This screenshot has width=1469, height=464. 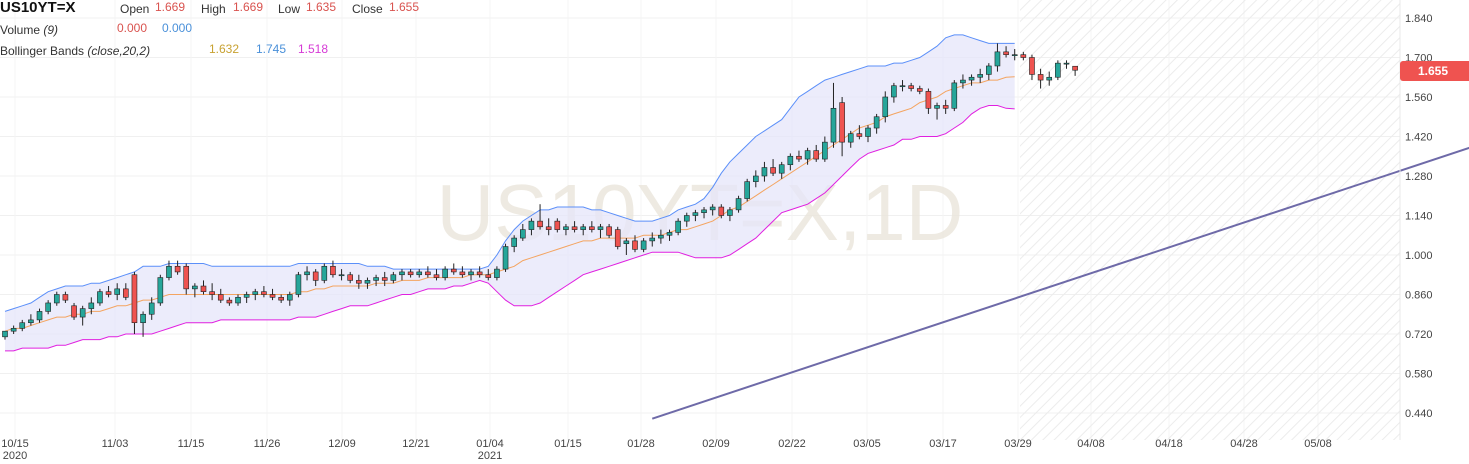 I want to click on y-tick-label: 1.000, so click(x=1419, y=256).